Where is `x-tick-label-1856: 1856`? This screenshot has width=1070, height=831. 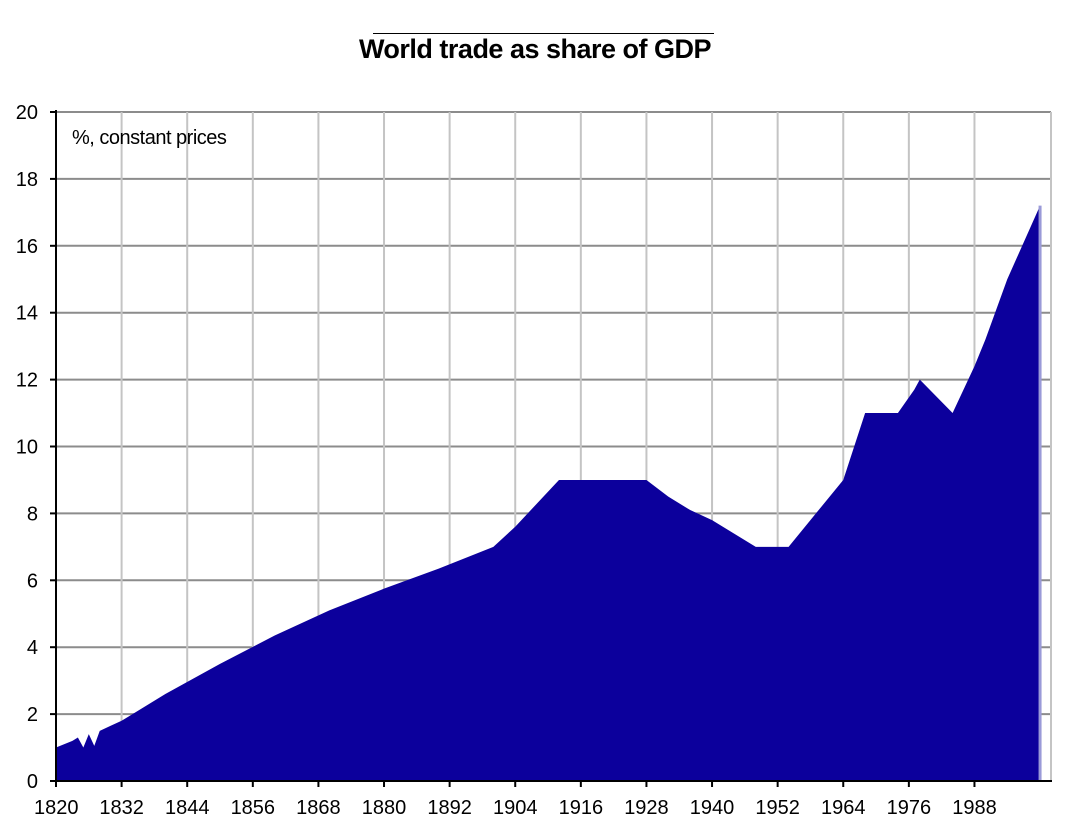
x-tick-label-1856: 1856 is located at coordinates (253, 808).